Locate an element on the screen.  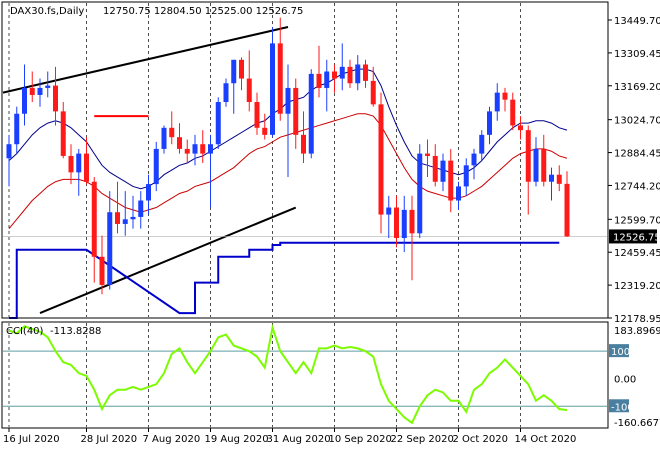
price-tick-label: 13309.45 is located at coordinates (637, 54).